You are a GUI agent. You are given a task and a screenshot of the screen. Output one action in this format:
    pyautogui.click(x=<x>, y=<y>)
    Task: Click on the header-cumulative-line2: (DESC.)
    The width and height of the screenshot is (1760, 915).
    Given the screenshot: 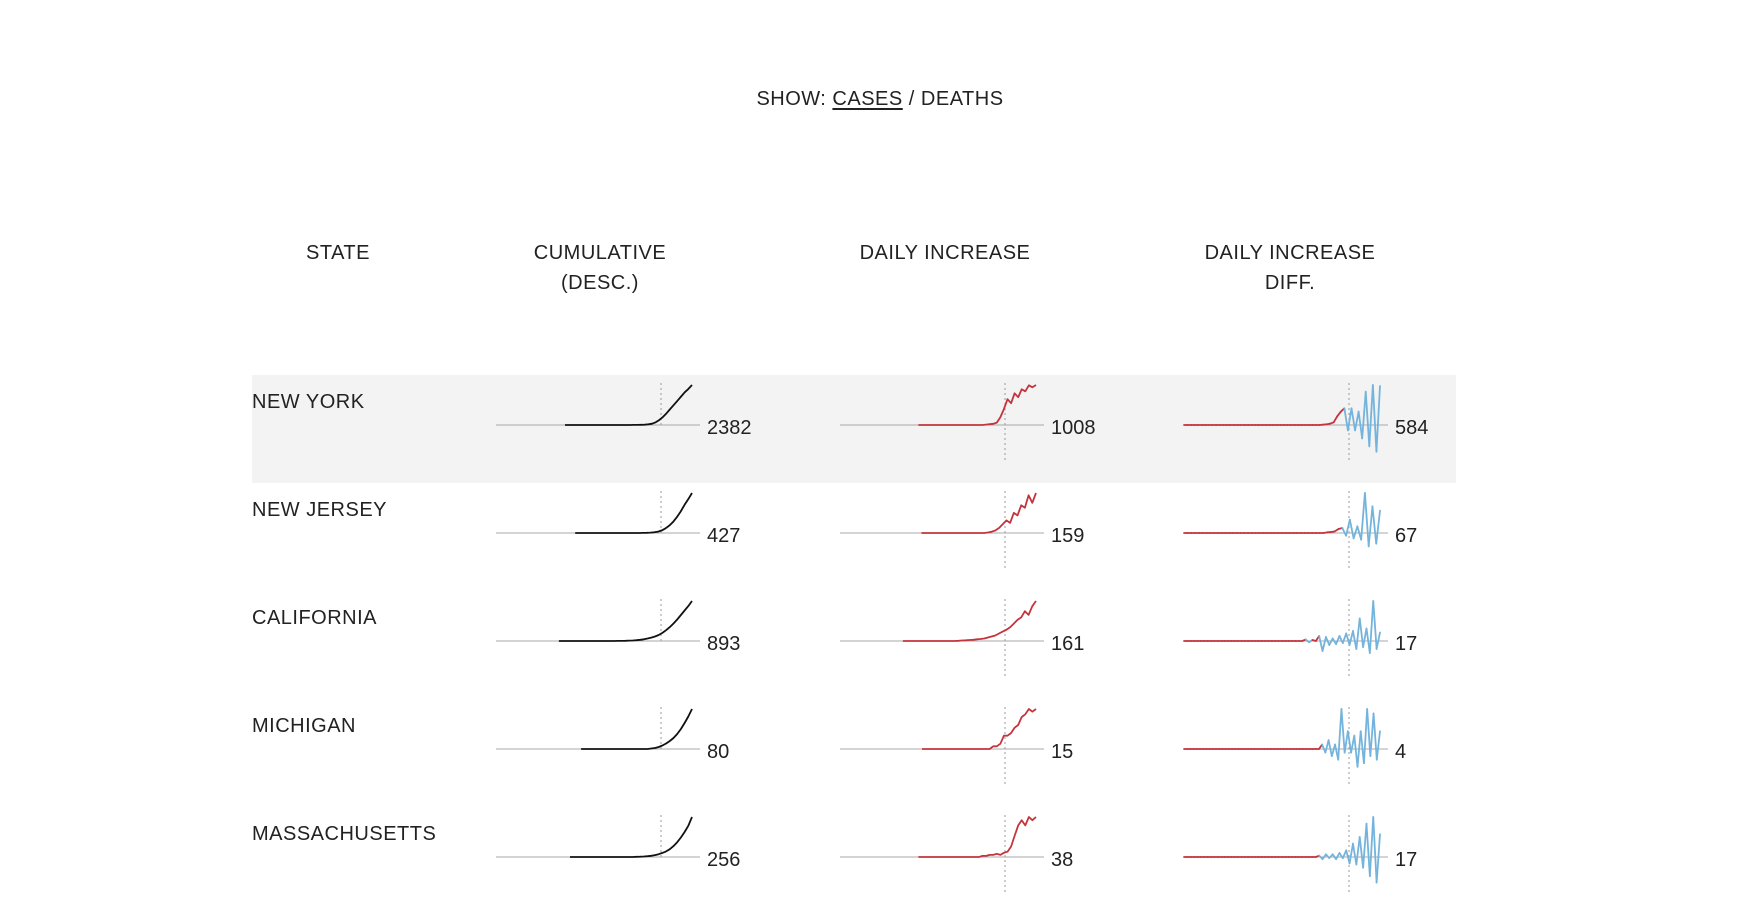 What is the action you would take?
    pyautogui.click(x=600, y=283)
    